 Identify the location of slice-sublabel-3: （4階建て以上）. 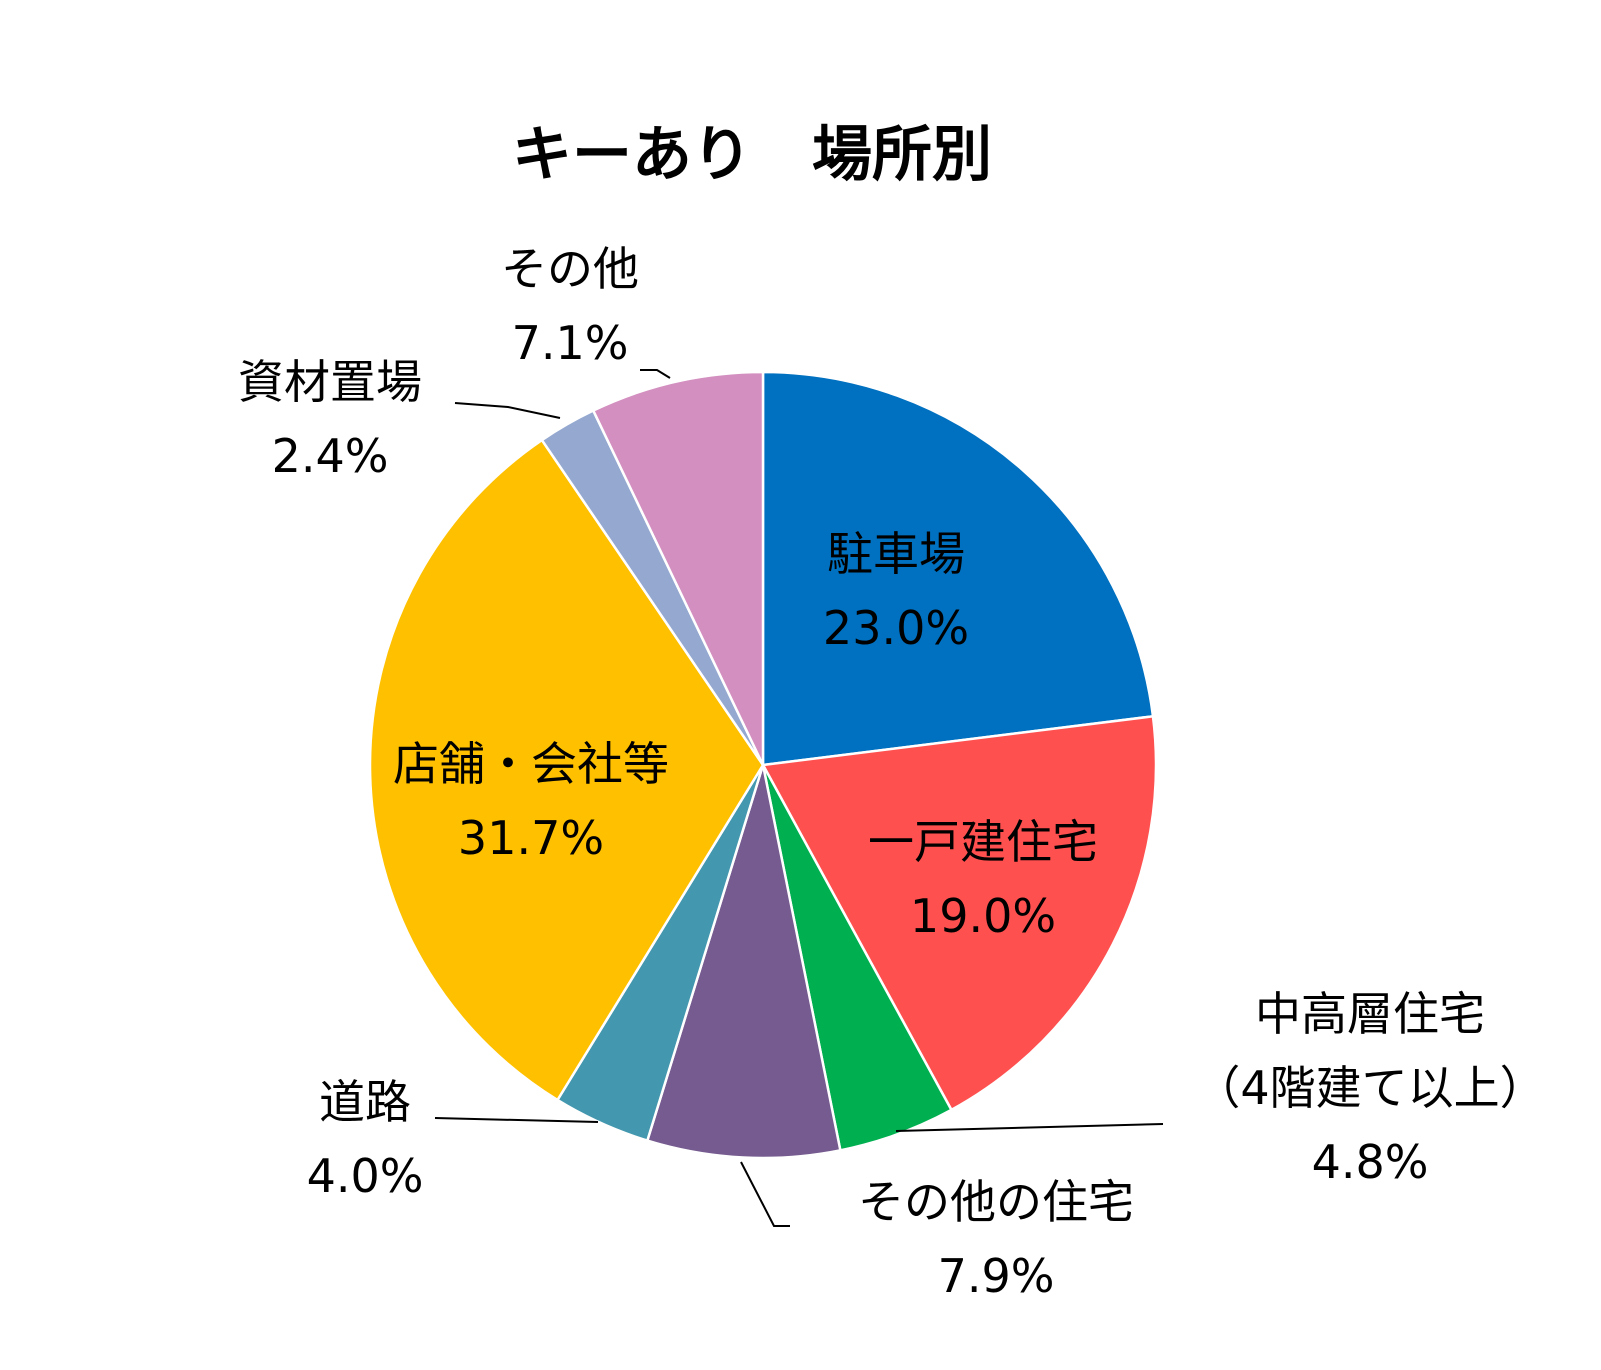
(1369, 1088).